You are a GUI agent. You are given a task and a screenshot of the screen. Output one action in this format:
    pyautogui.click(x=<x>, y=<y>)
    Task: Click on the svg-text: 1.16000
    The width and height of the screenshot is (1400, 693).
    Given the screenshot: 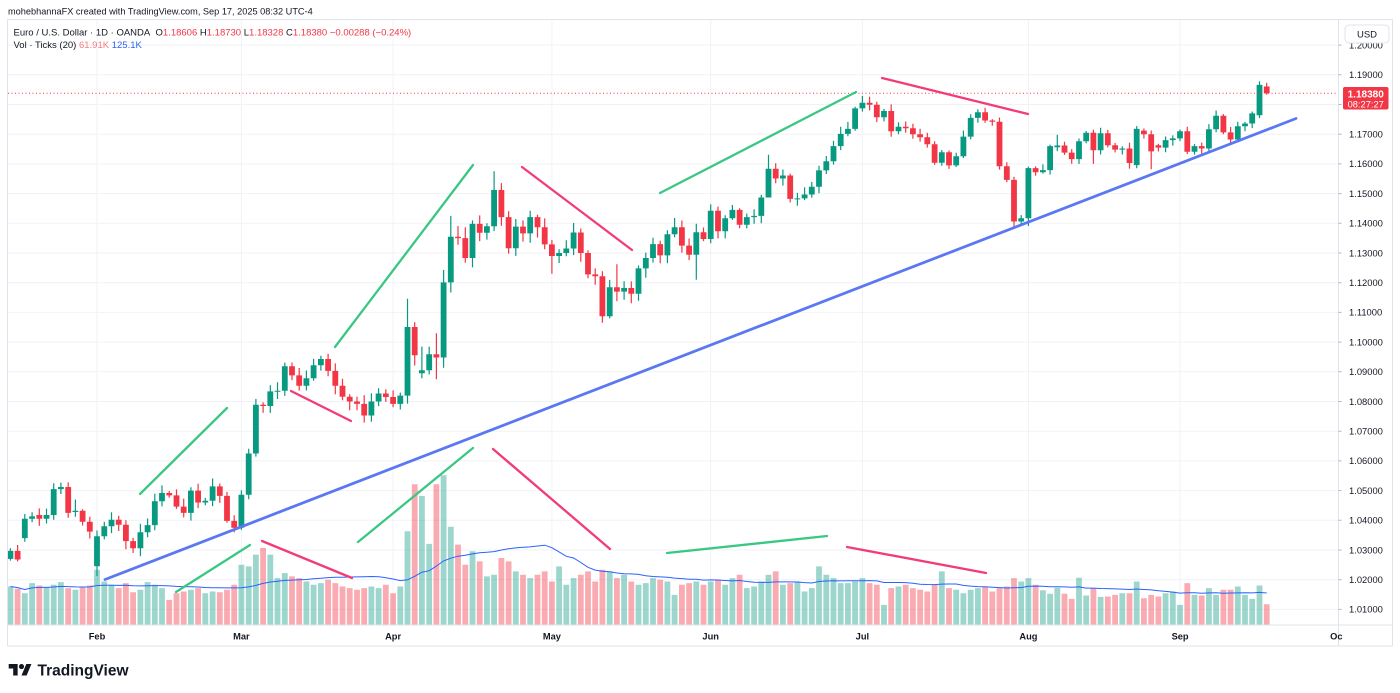 What is the action you would take?
    pyautogui.click(x=1366, y=163)
    